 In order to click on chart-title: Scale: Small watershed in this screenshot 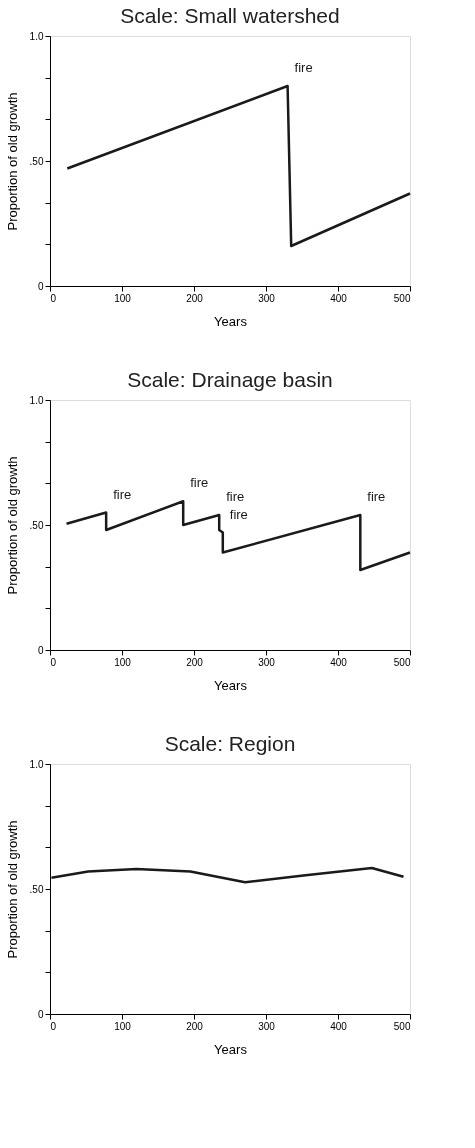, I will do `click(230, 15)`.